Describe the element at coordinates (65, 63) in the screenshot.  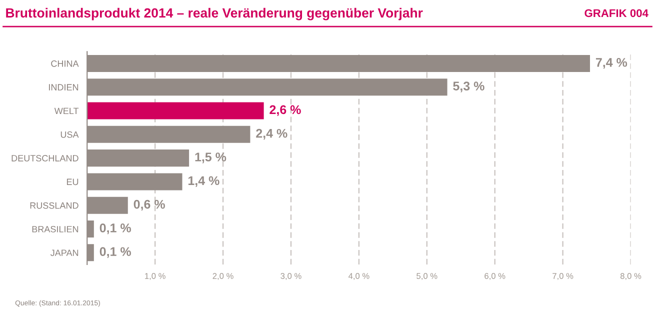
I see `y-tick-label: CHINA` at that location.